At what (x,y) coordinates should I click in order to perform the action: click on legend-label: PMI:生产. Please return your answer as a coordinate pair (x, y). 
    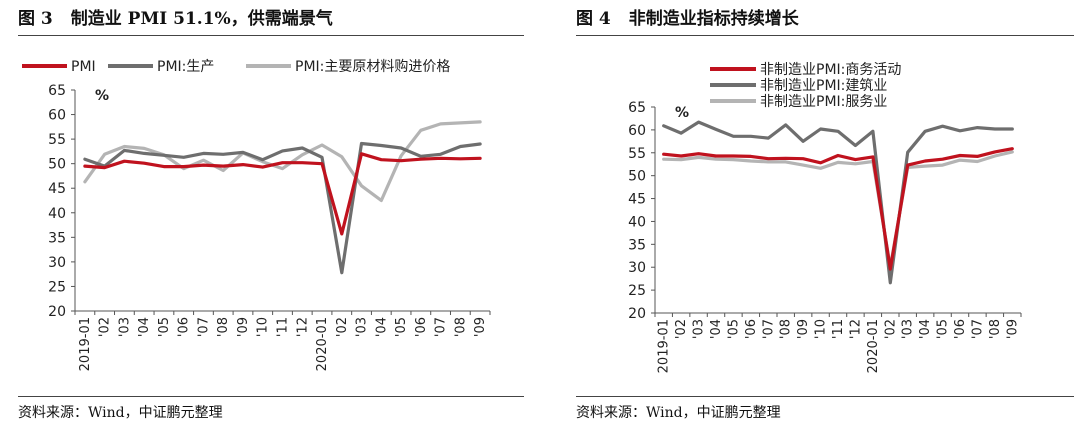
    Looking at the image, I should click on (185, 67).